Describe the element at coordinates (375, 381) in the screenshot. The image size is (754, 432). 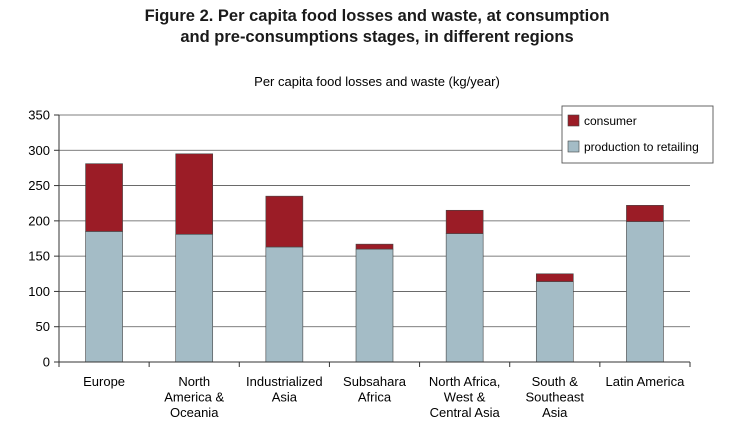
I see `category-label: Subsahara` at that location.